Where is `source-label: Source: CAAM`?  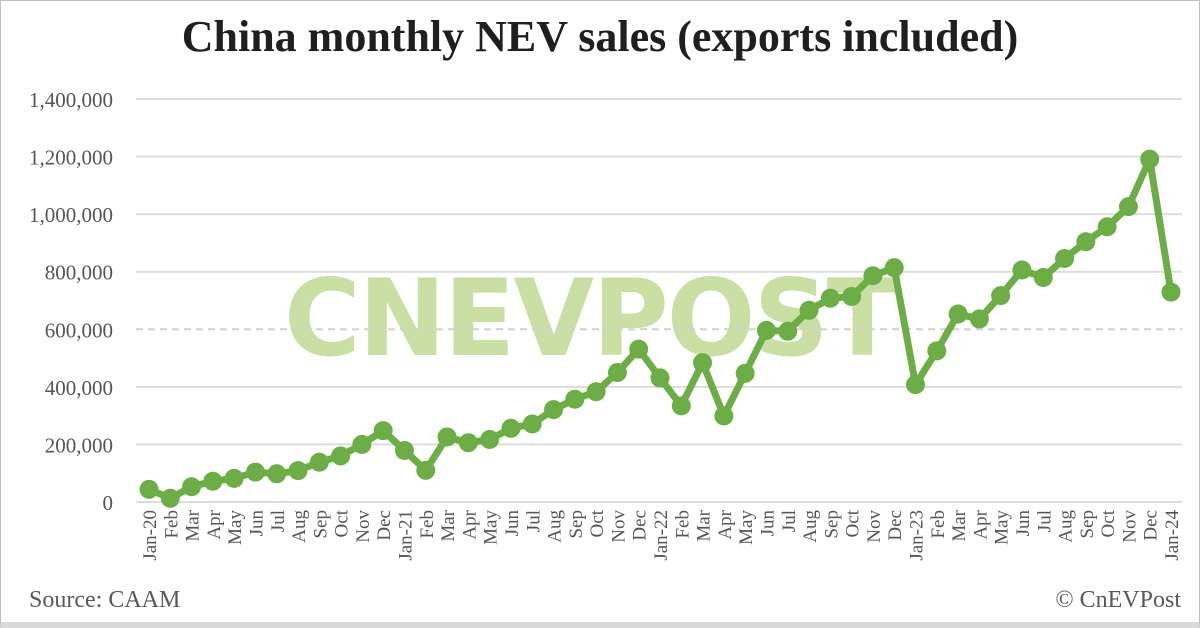
source-label: Source: CAAM is located at coordinates (105, 600).